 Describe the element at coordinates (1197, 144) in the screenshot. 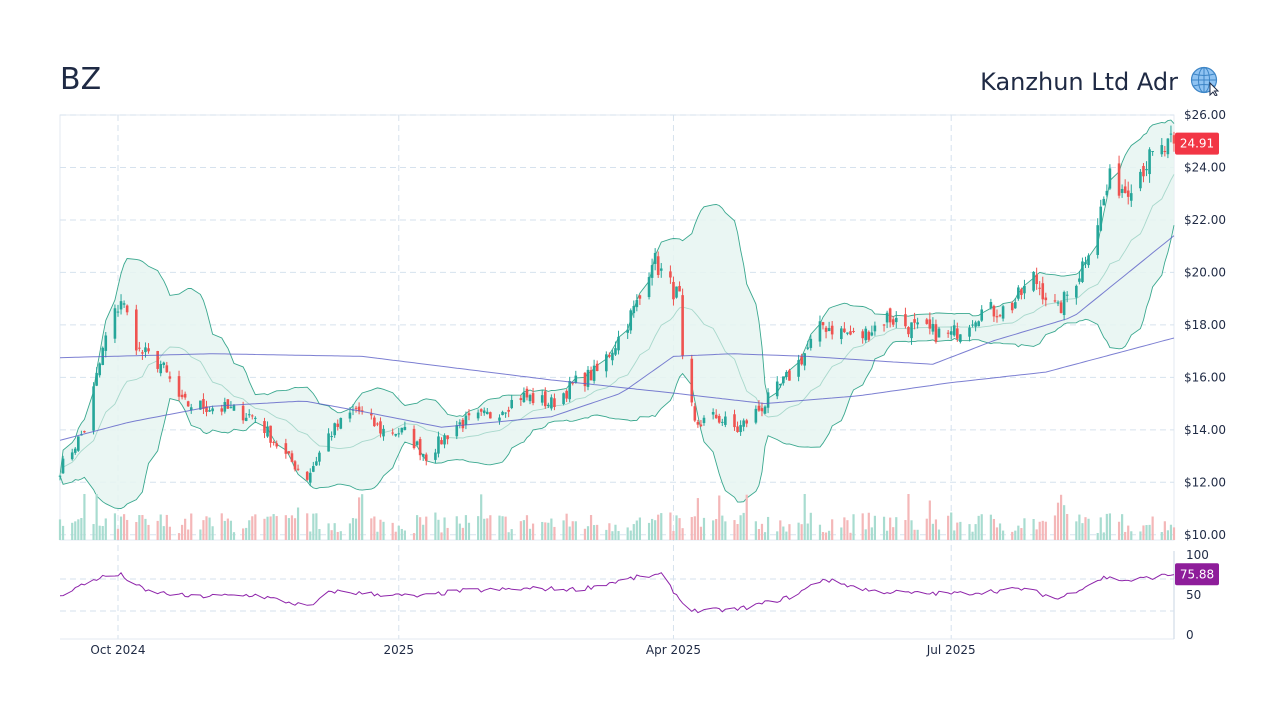

I see `last-price-label: 24.91` at that location.